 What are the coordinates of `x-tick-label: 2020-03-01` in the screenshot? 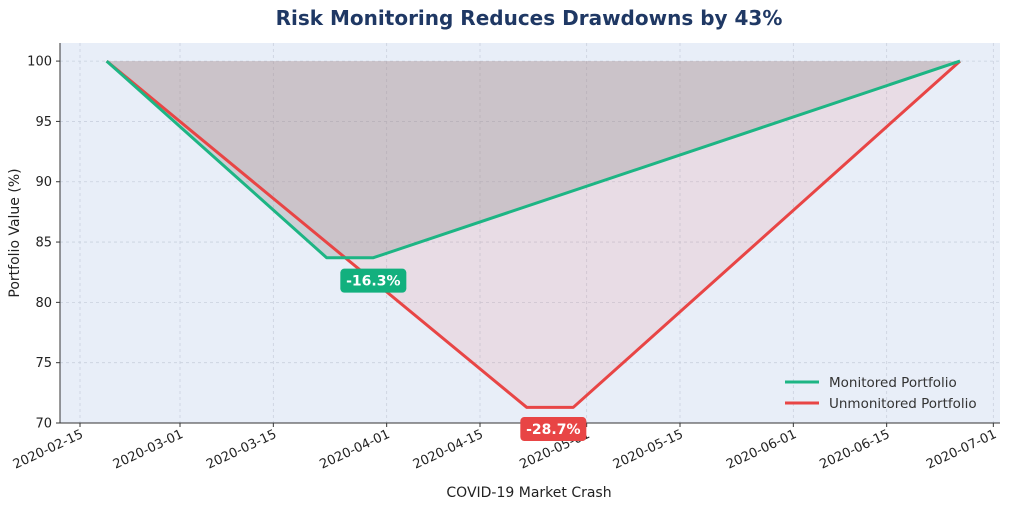 It's located at (148, 450).